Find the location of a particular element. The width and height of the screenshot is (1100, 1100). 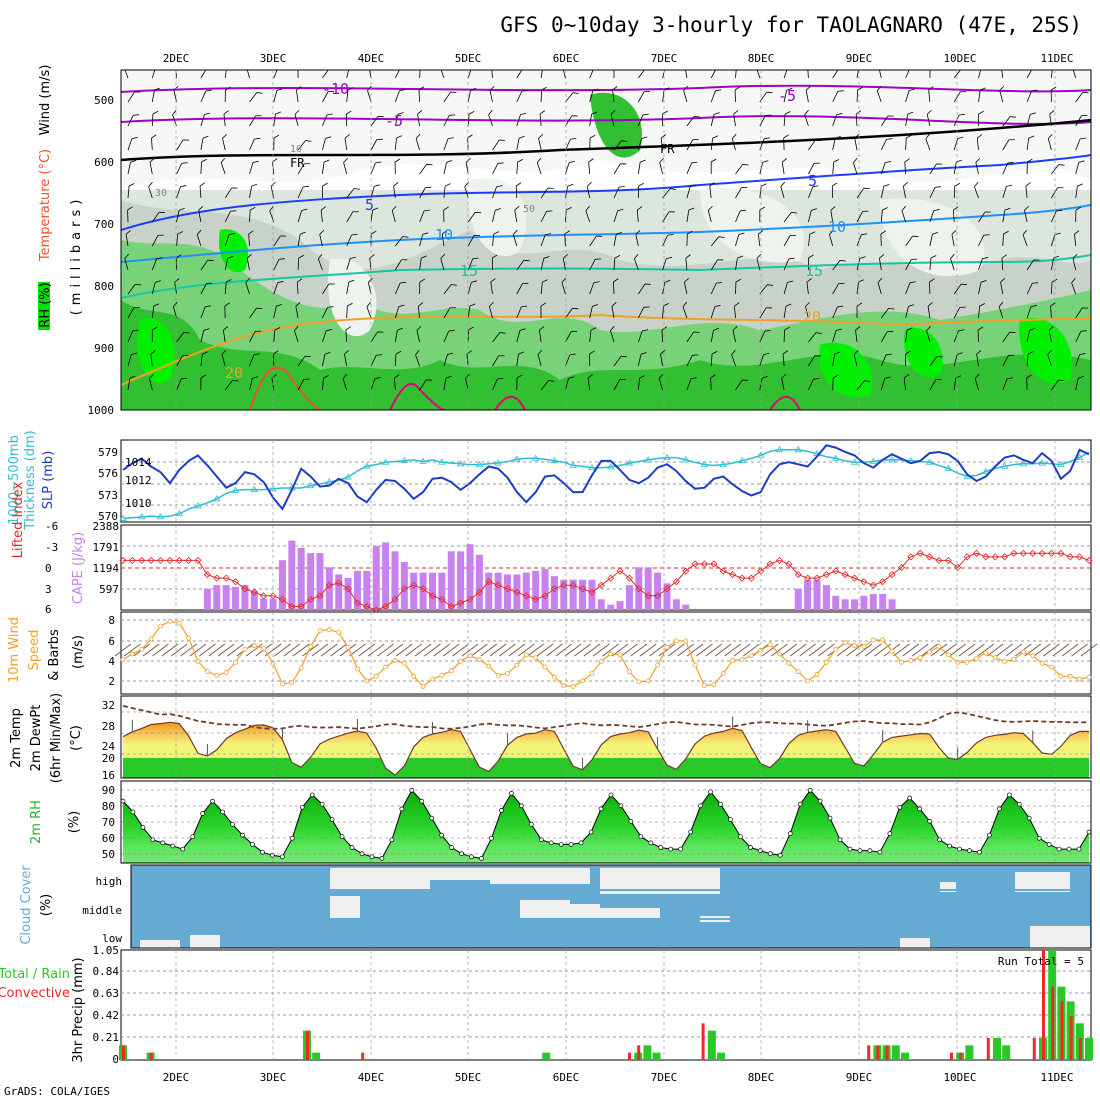

top-date-label: 7DEC is located at coordinates (664, 58).